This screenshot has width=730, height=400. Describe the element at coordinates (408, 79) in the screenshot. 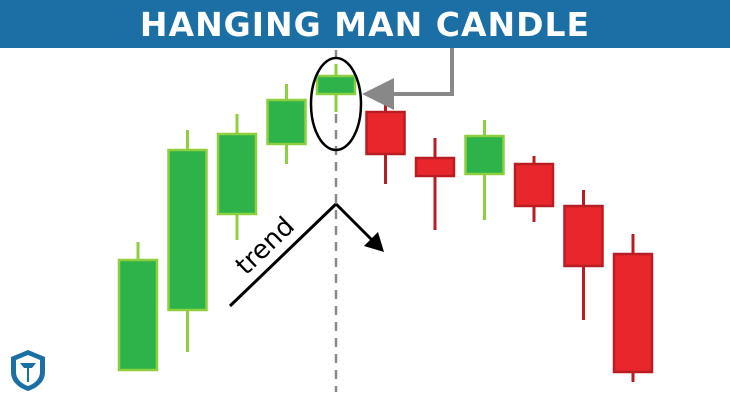

I see `pointer-arrow` at that location.